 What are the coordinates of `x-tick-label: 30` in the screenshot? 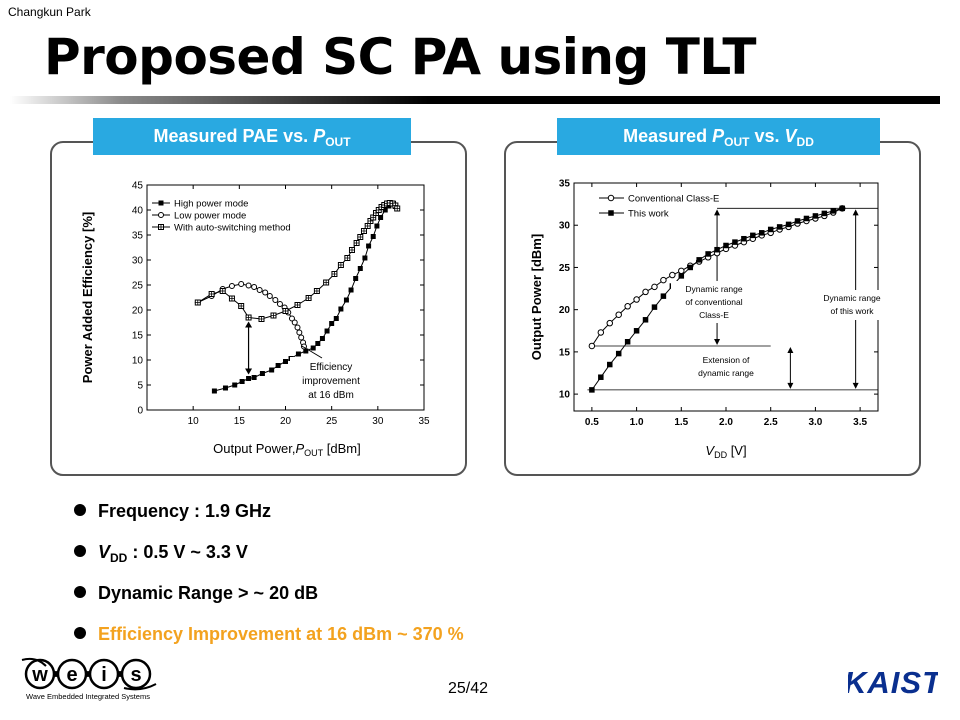 It's located at (378, 421).